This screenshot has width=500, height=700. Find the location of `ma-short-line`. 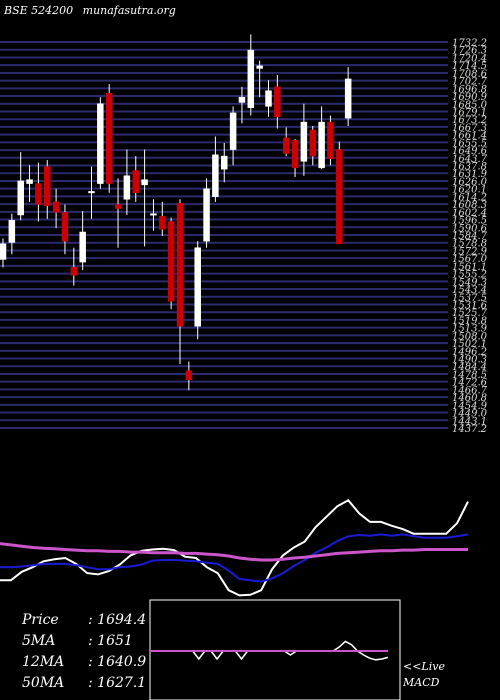

ma-short-line is located at coordinates (234, 548).